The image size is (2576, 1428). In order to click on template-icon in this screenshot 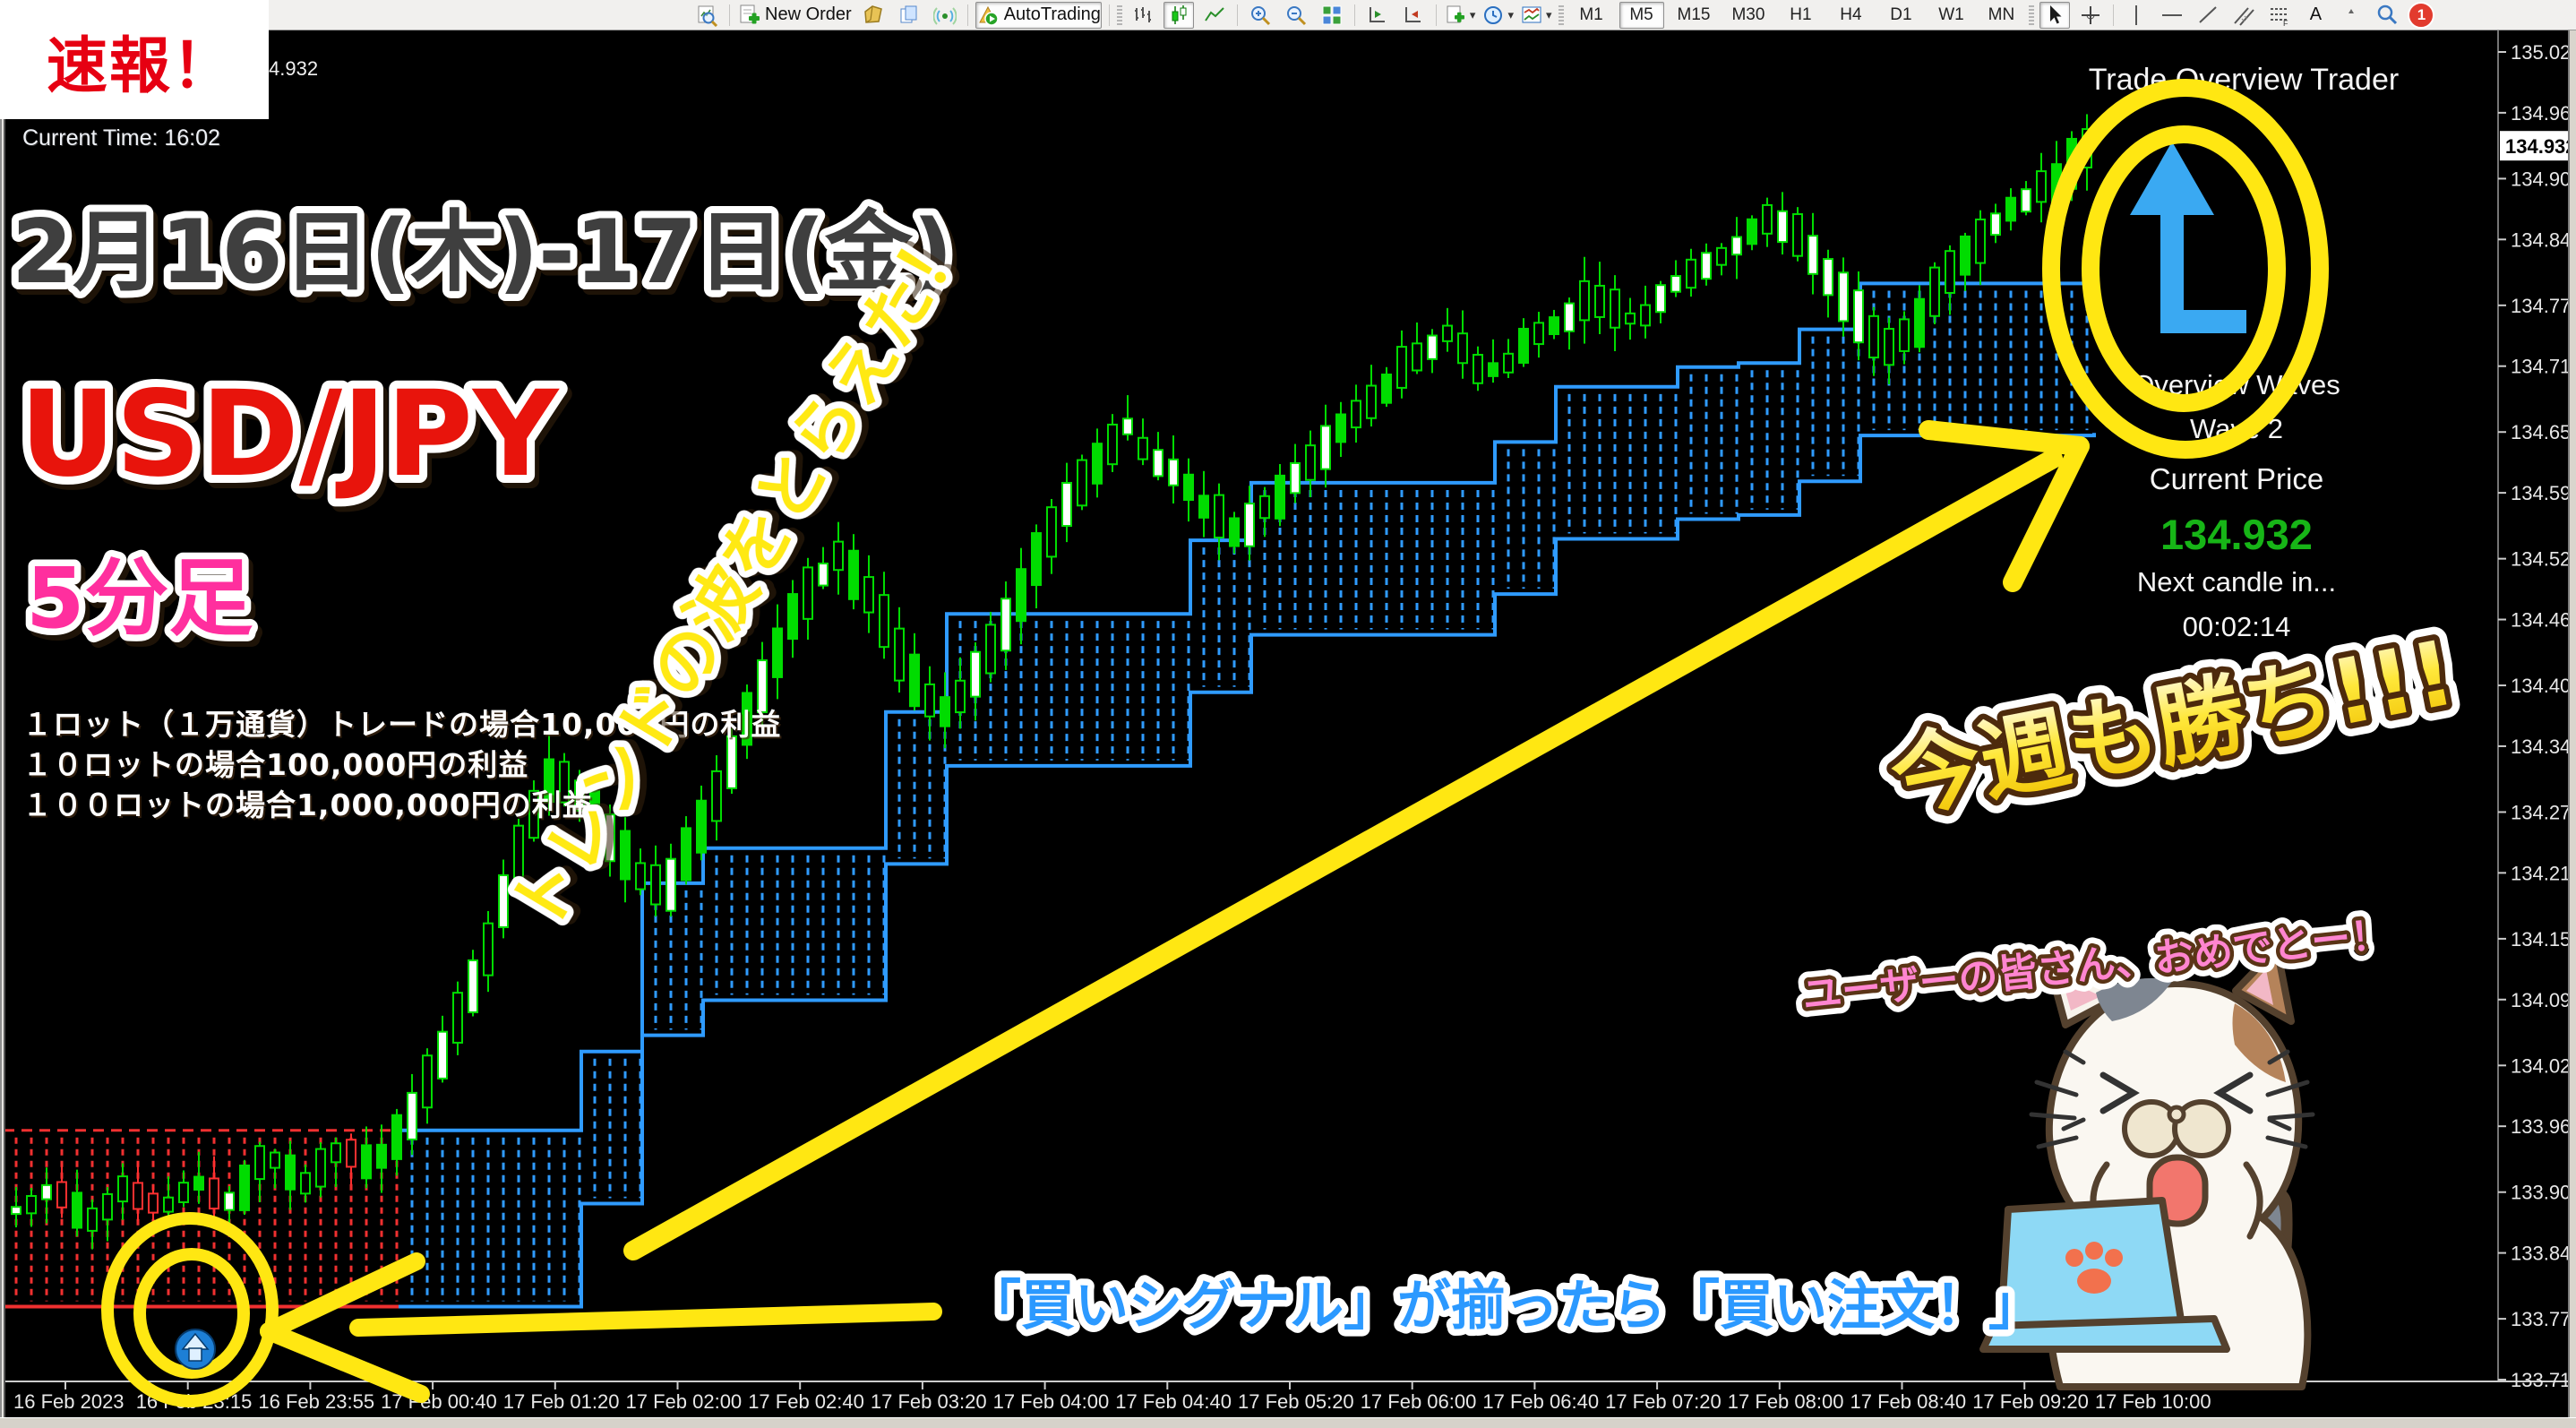, I will do `click(1455, 13)`.